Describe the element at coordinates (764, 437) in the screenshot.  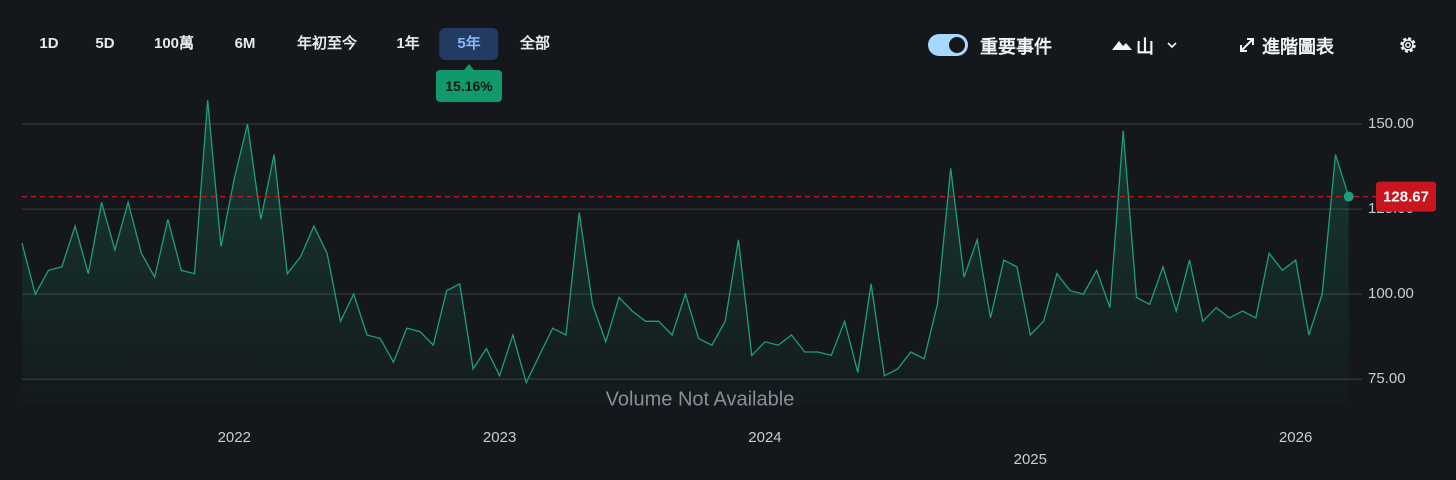
I see `x-tick-label: 2024` at that location.